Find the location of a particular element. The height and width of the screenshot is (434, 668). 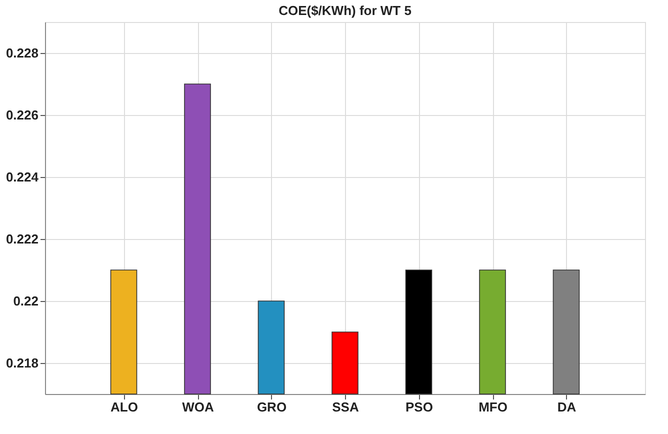

x-tick-label: DA is located at coordinates (567, 407).